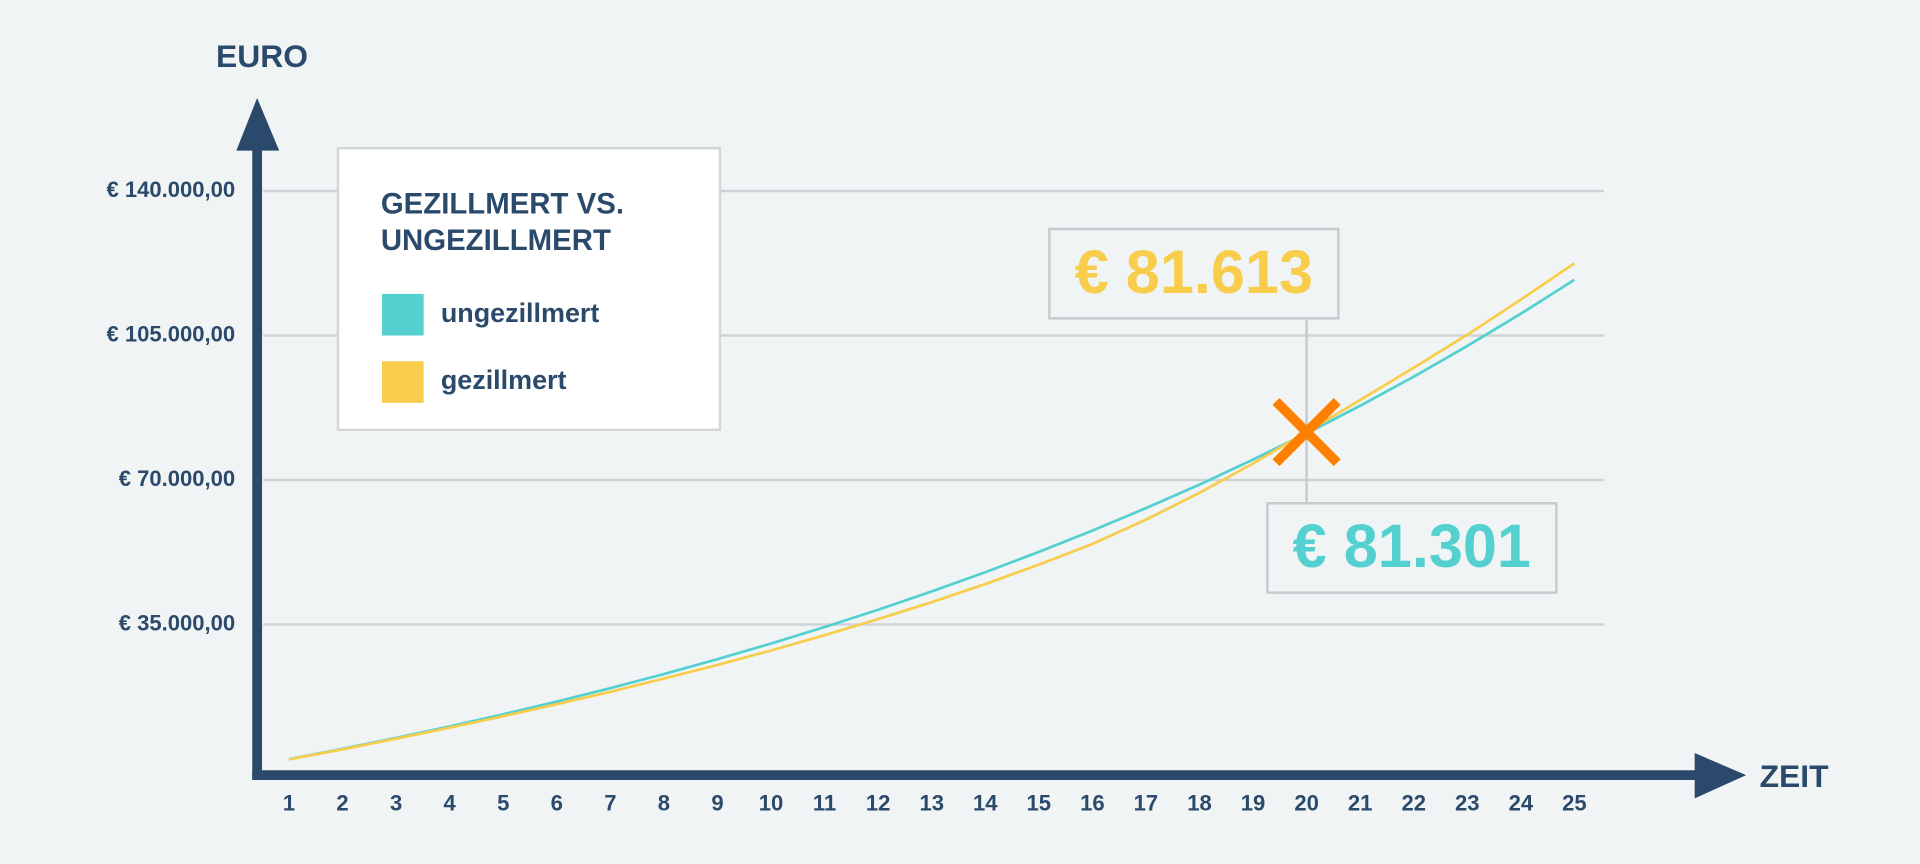 Image resolution: width=1920 pixels, height=864 pixels. What do you see at coordinates (262, 56) in the screenshot?
I see `y-axis-label: EURO` at bounding box center [262, 56].